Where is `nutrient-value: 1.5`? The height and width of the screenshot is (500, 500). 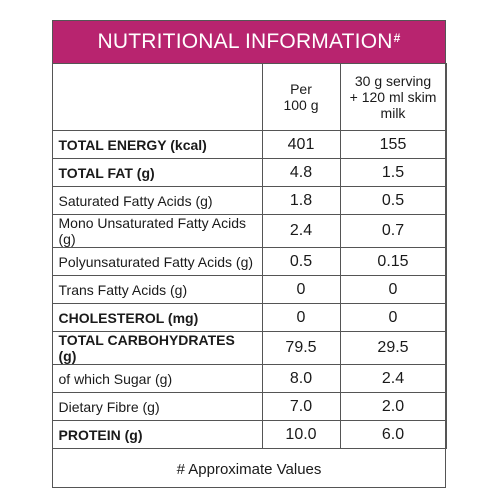 nutrient-value: 1.5 is located at coordinates (393, 172).